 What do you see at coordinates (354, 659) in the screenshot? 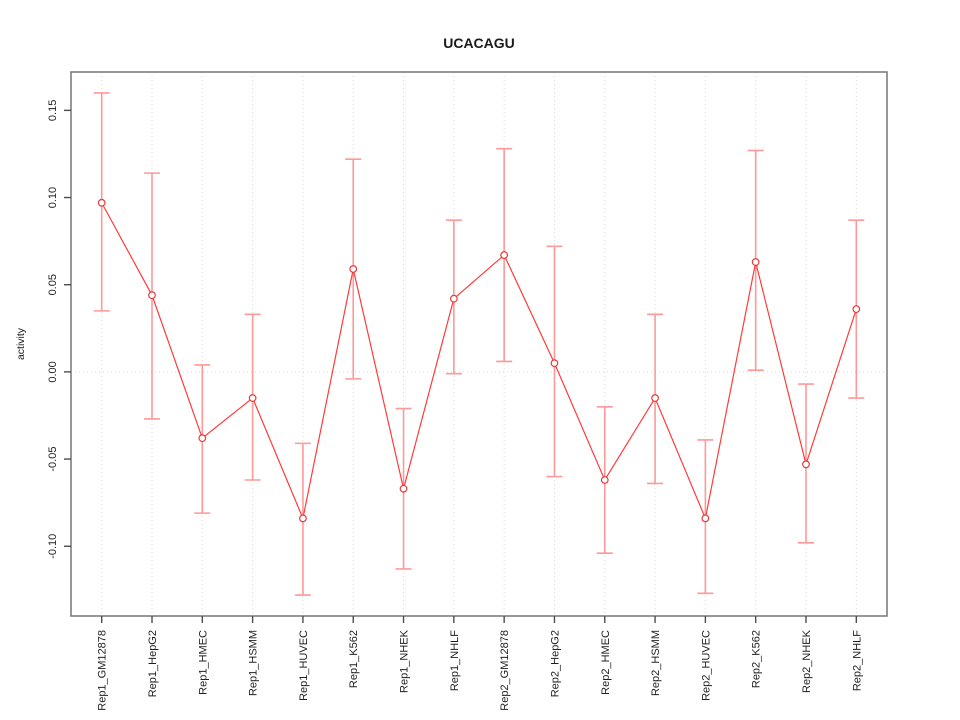
I see `x-tick-label: Rep1_K562` at bounding box center [354, 659].